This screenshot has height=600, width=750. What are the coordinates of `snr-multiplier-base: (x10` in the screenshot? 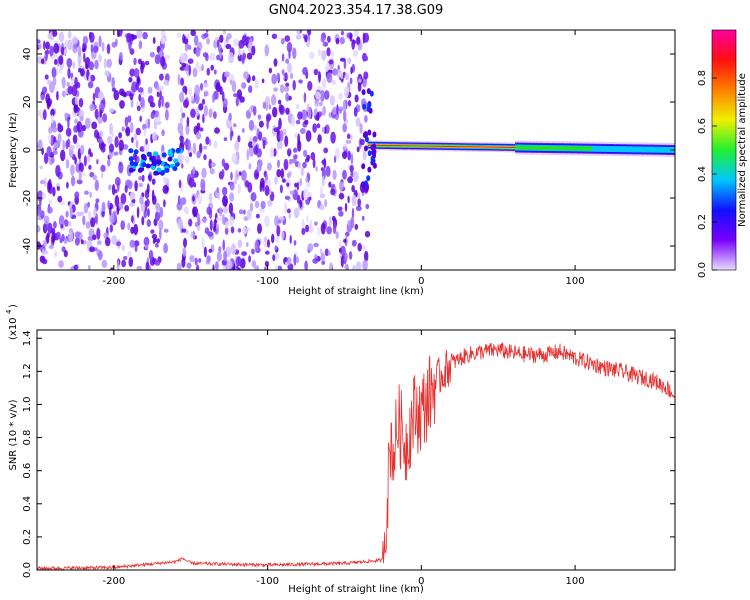 It's located at (13, 328).